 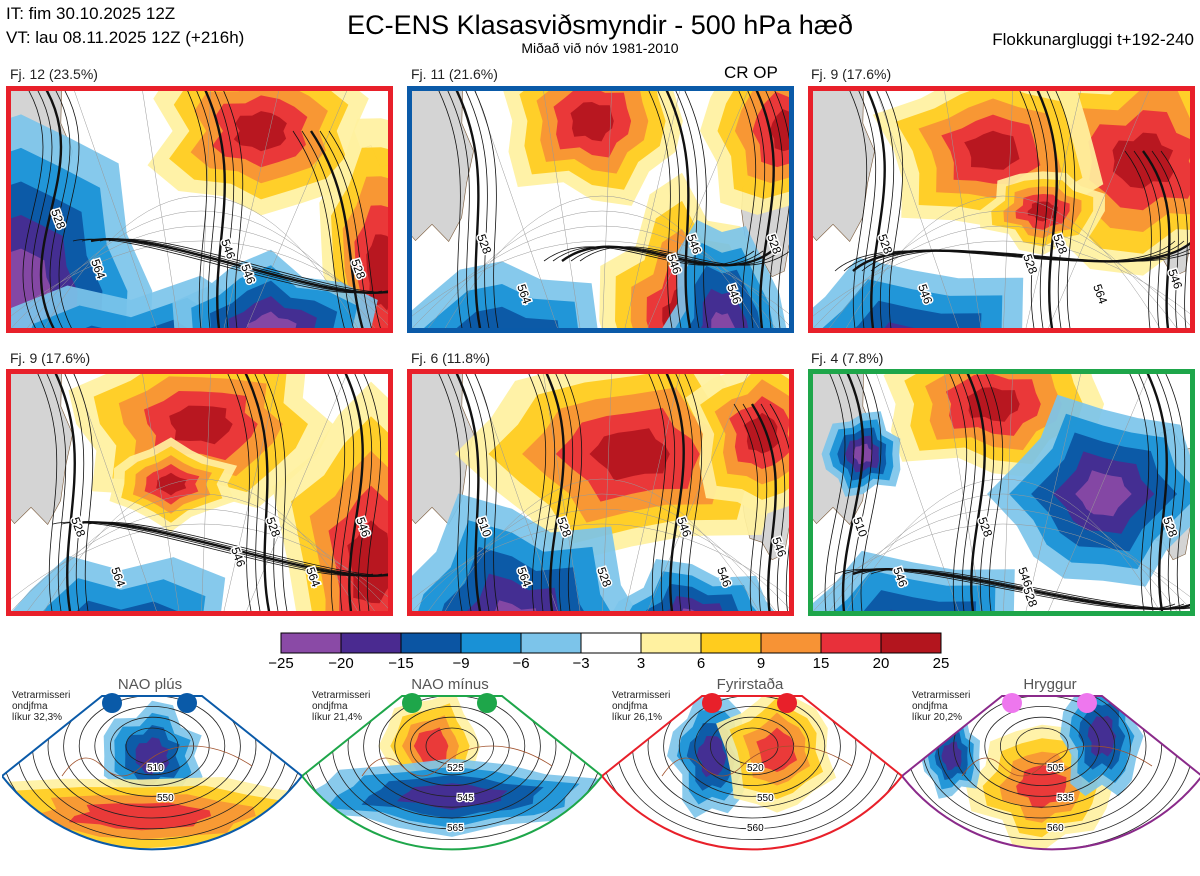 What do you see at coordinates (701, 663) in the screenshot?
I see `colorbar-tick-label: 6` at bounding box center [701, 663].